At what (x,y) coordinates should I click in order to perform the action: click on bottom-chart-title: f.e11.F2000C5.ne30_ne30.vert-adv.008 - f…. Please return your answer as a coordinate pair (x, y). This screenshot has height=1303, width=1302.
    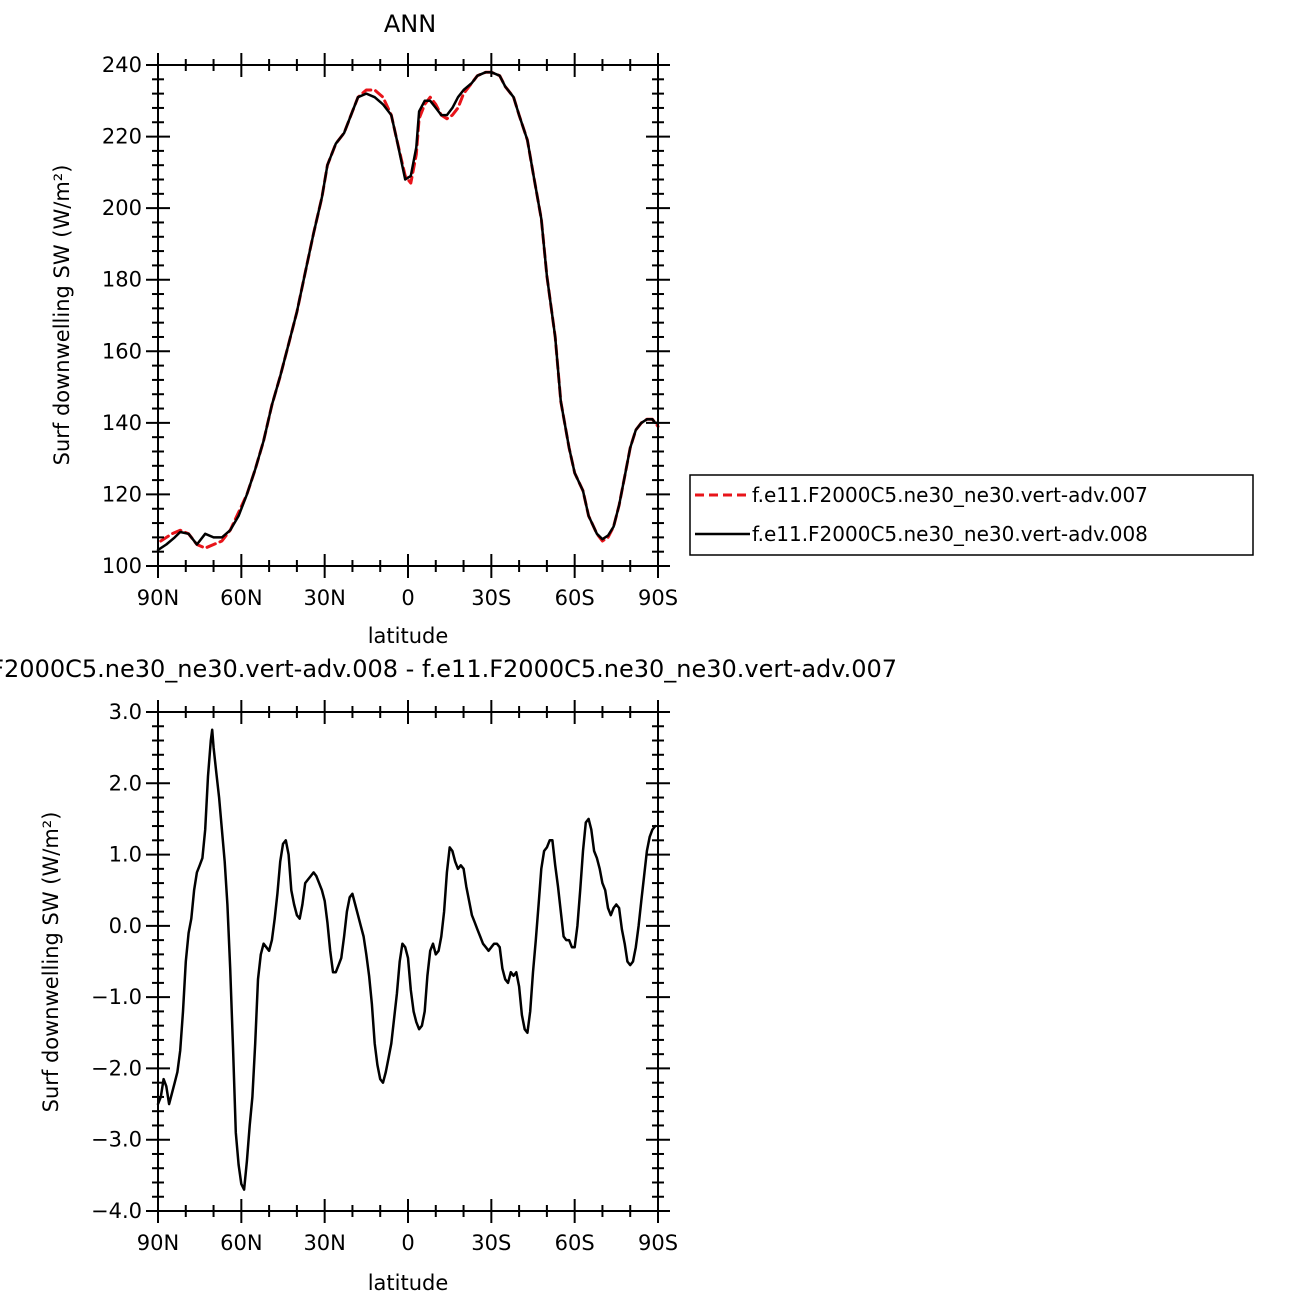
    Looking at the image, I should click on (448, 669).